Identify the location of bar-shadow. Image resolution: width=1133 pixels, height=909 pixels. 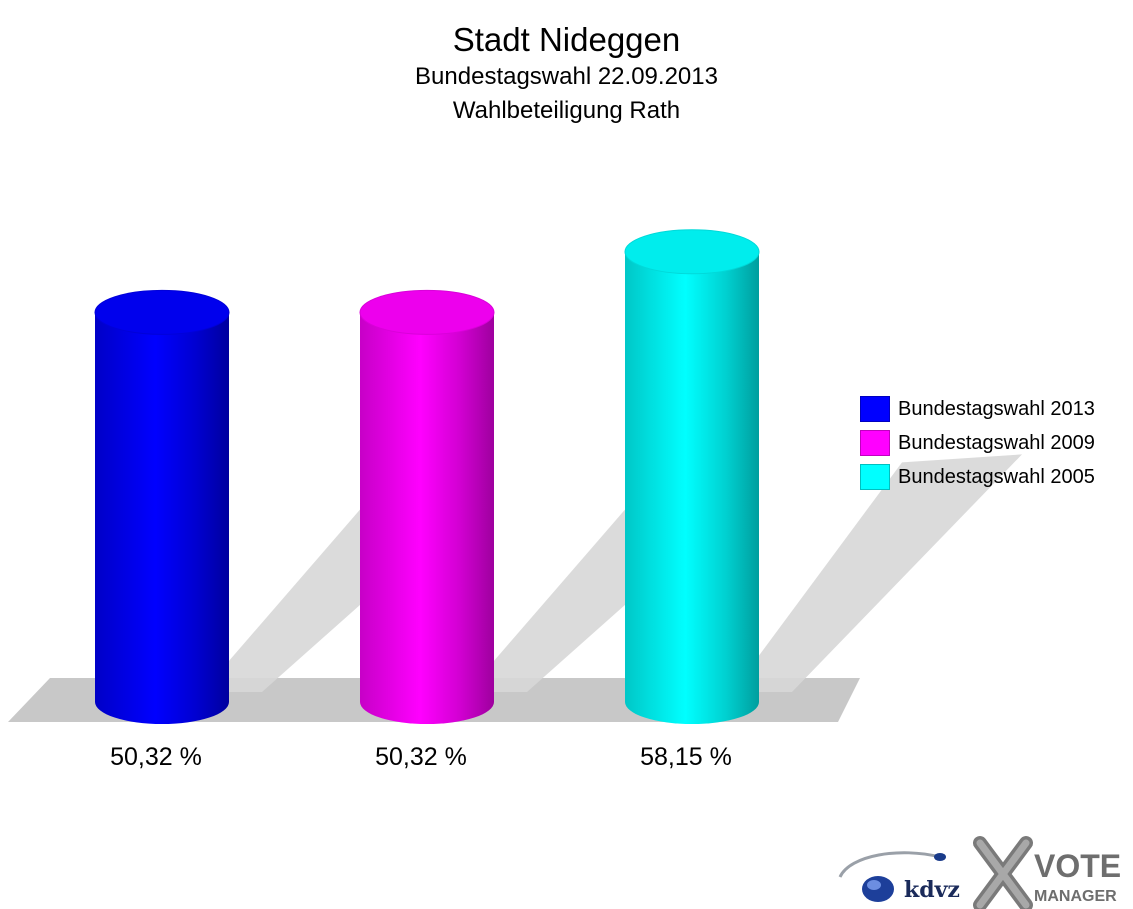
(877, 573).